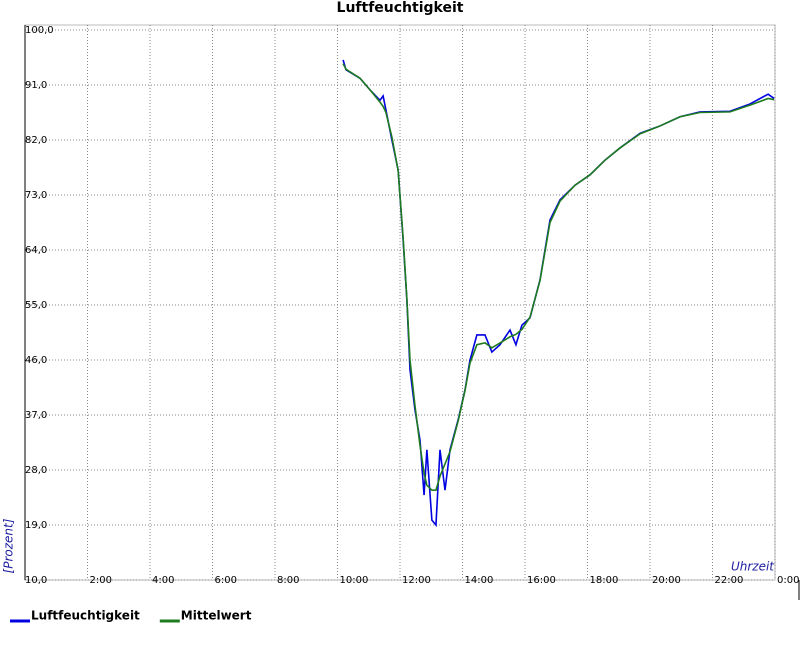  What do you see at coordinates (36, 580) in the screenshot?
I see `y-tick-label: 10,0` at bounding box center [36, 580].